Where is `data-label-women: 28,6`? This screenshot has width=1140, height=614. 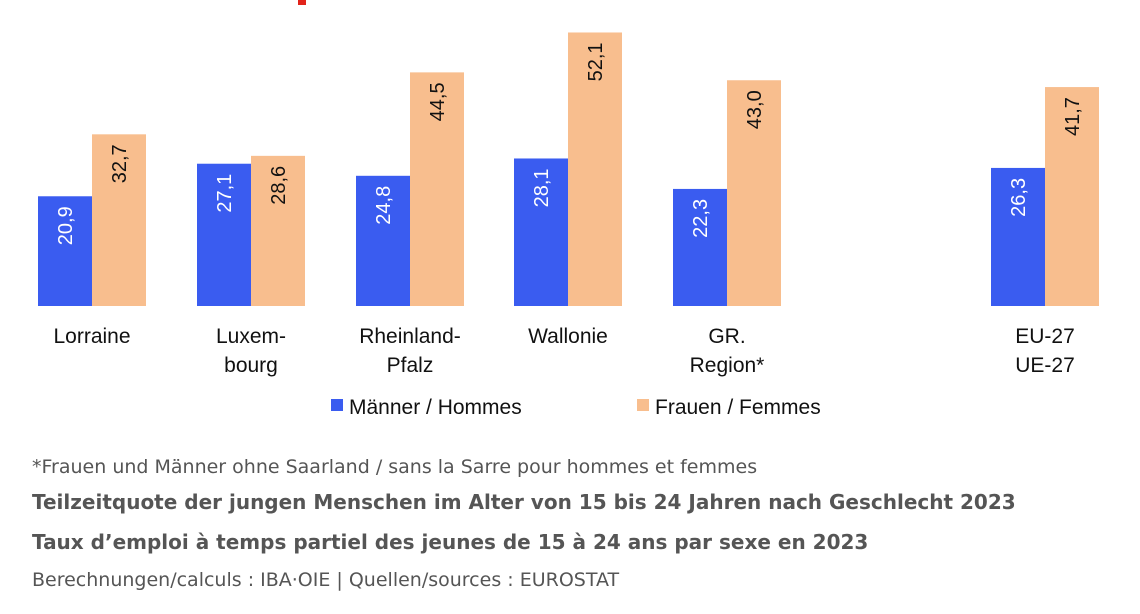 data-label-women: 28,6 is located at coordinates (279, 185).